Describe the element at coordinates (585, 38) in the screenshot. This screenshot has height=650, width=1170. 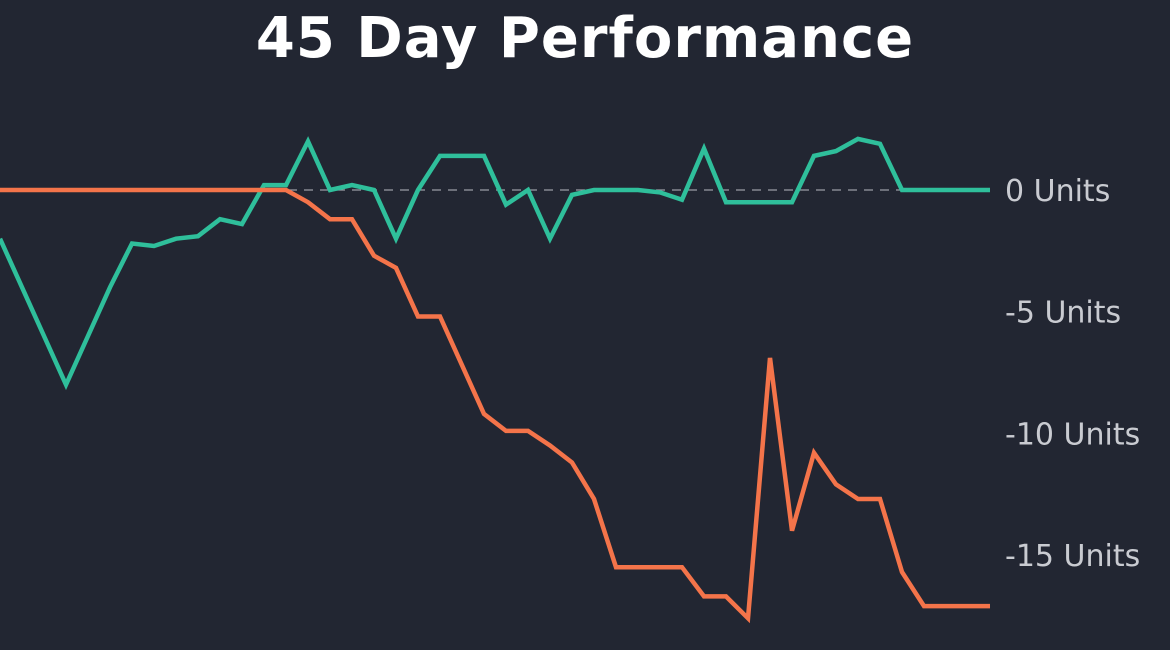
I see `chart-title: 45 Day Performance` at that location.